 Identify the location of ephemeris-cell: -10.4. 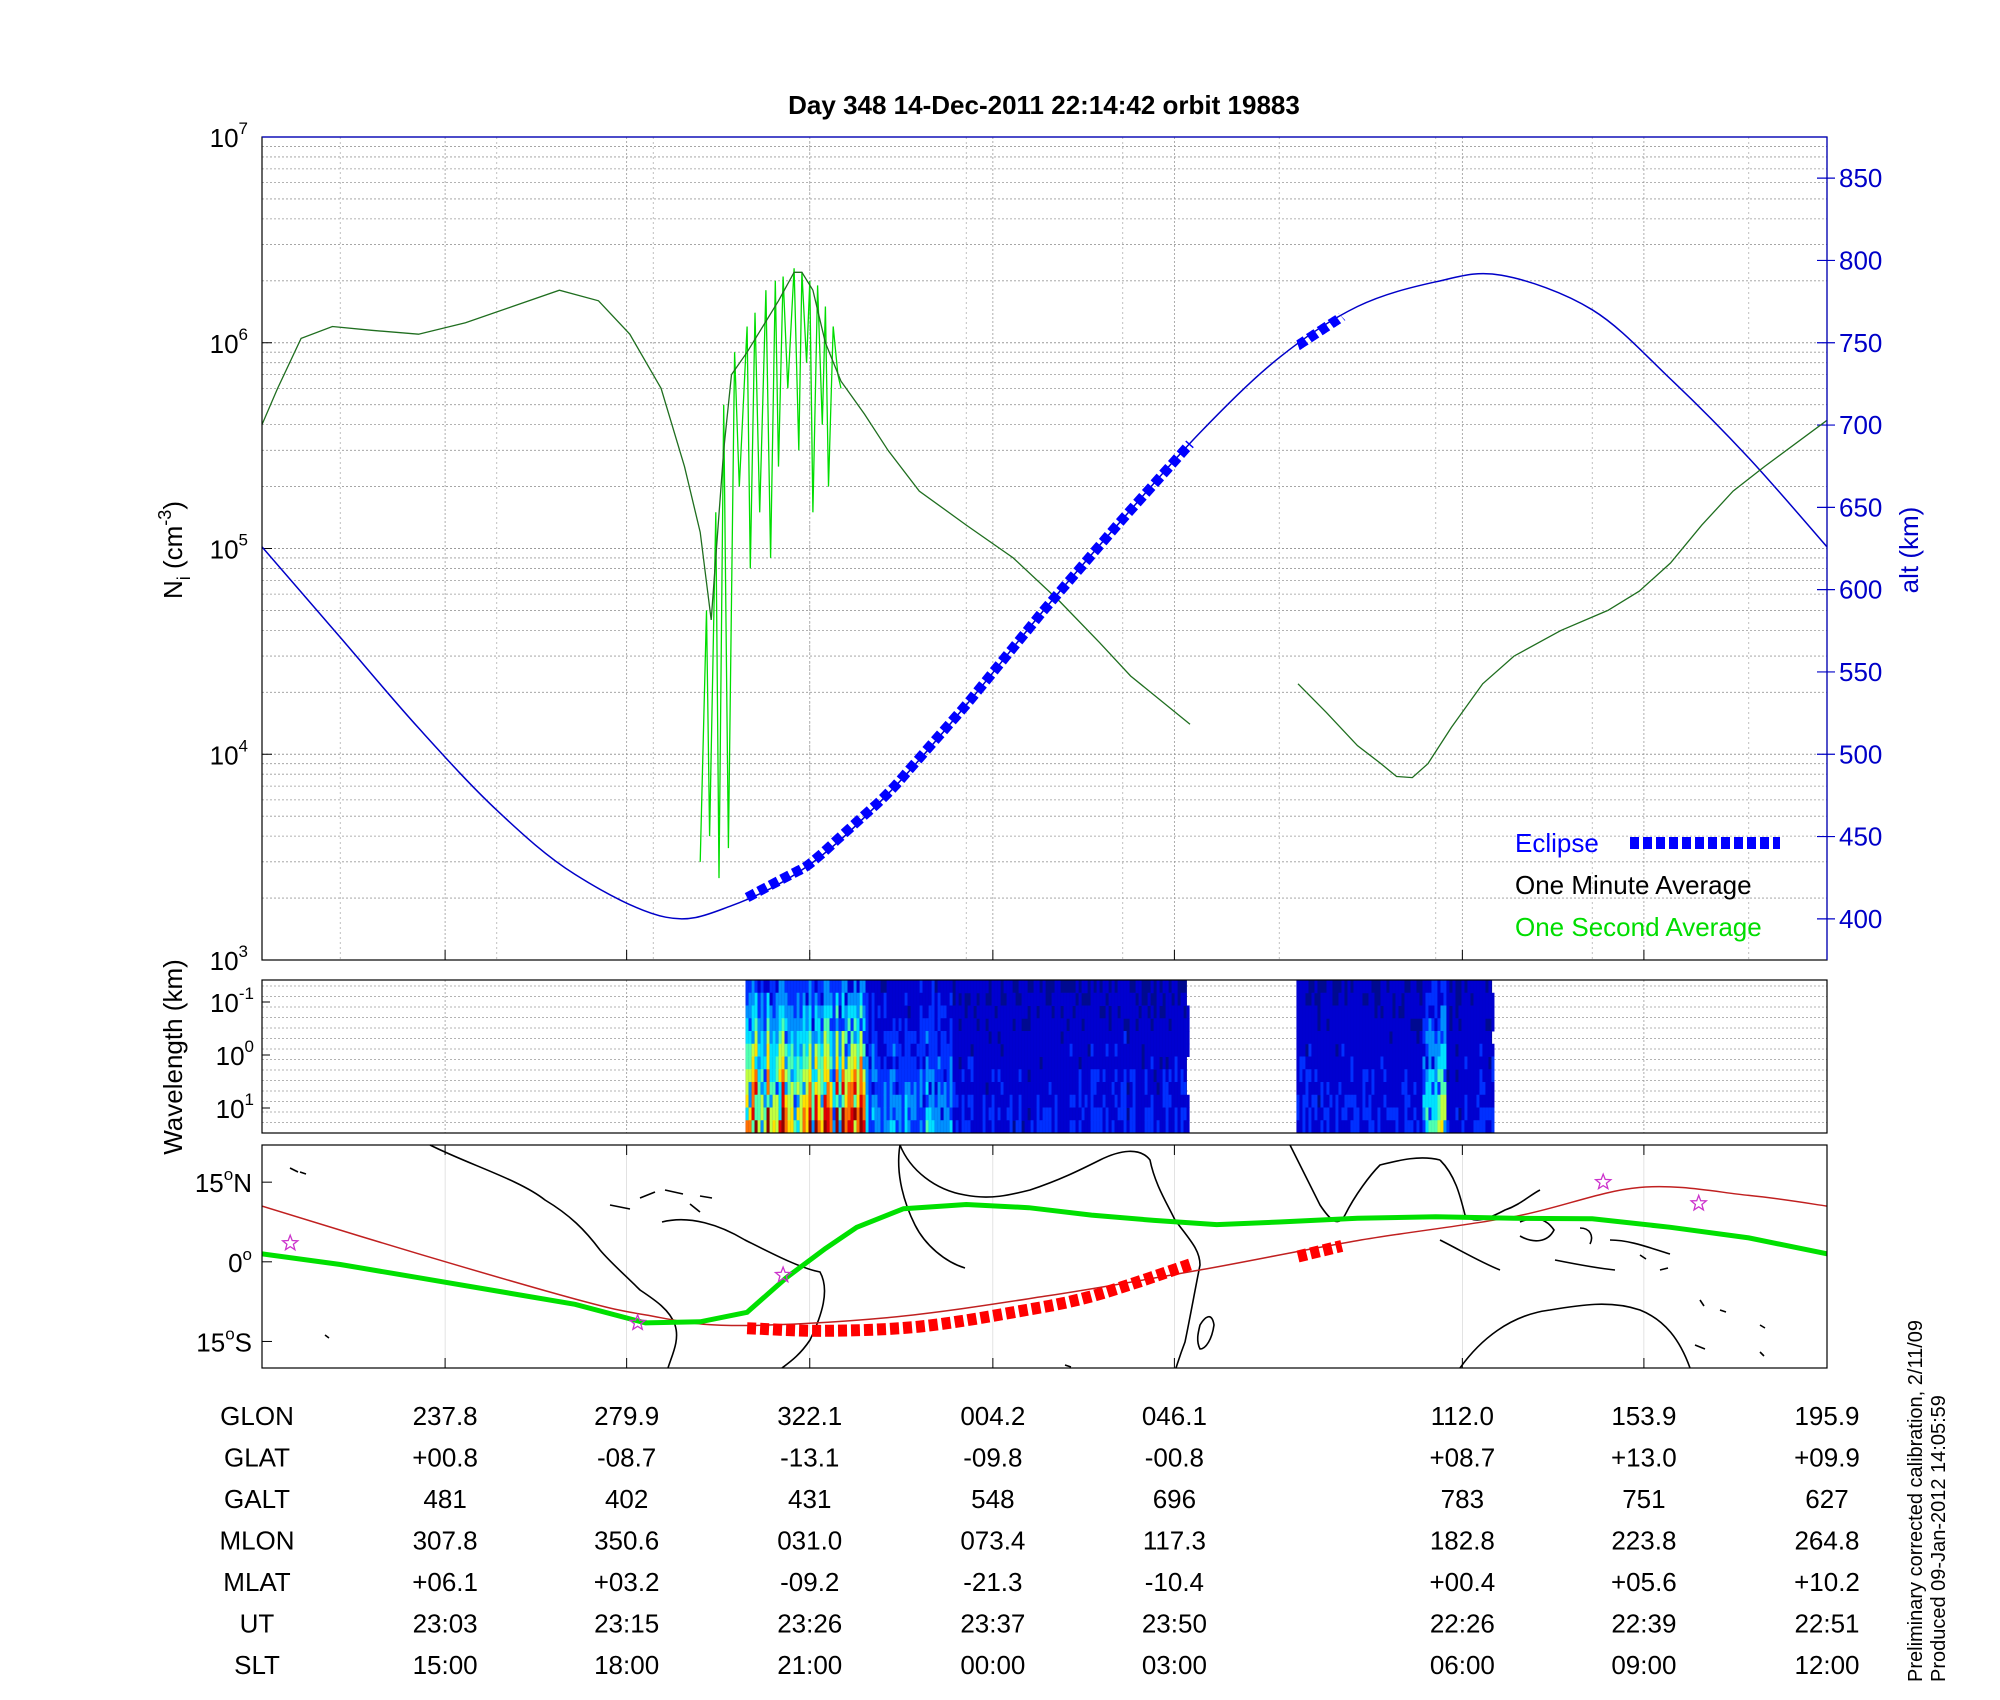
(1174, 1582).